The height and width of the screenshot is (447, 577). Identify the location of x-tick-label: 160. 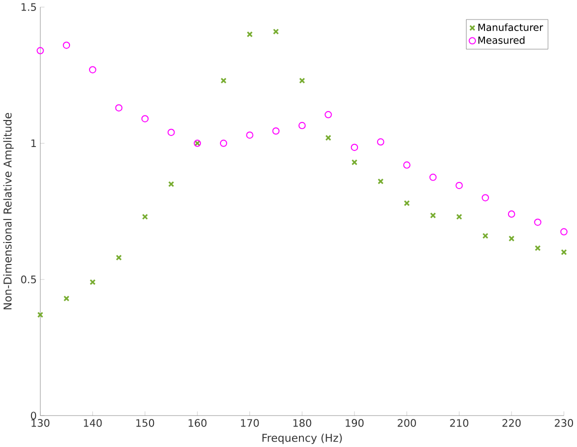
(197, 422).